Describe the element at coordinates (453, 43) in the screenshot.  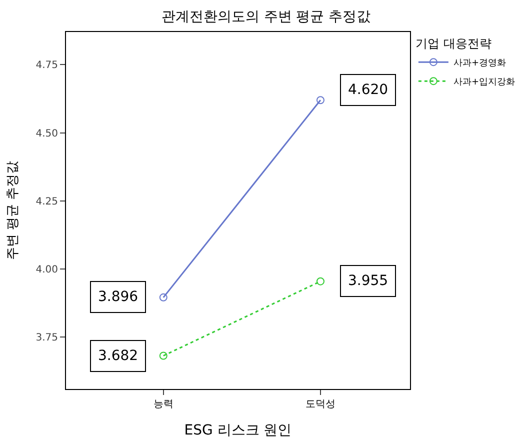
I see `legend-title: 기업 대응전략` at that location.